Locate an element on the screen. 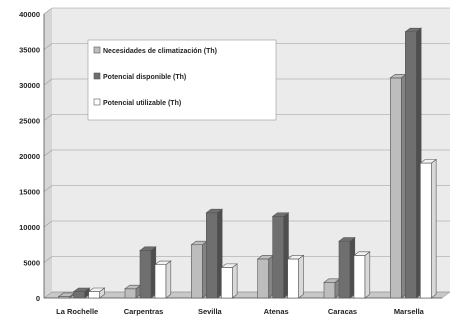 This screenshot has width=463, height=320. legend-label: Potencial disponible (Th) is located at coordinates (144, 77).